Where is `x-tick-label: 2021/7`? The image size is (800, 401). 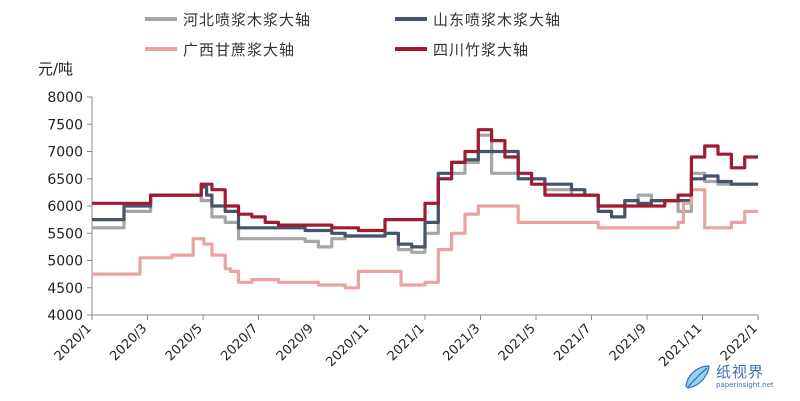 x-tick-label: 2021/7 is located at coordinates (572, 342).